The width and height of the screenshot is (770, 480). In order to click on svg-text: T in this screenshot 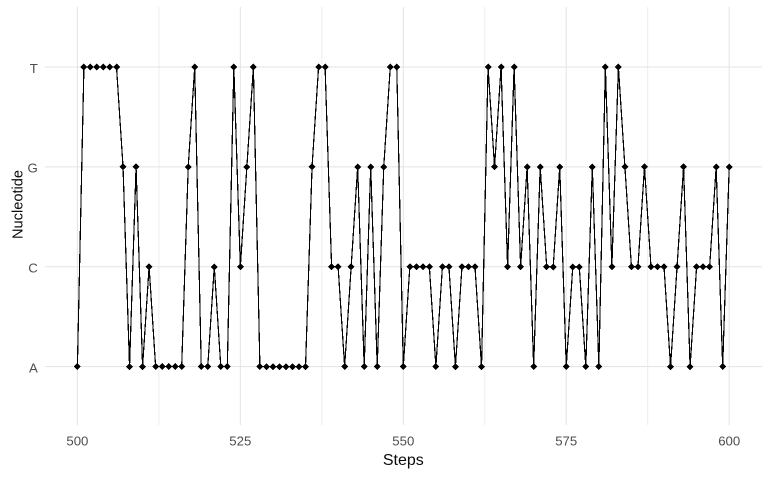, I will do `click(34, 68)`.